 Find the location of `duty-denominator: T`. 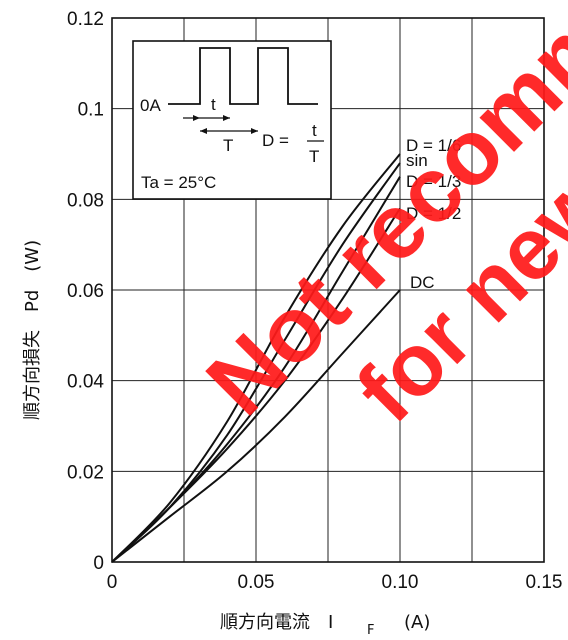

duty-denominator: T is located at coordinates (314, 156).